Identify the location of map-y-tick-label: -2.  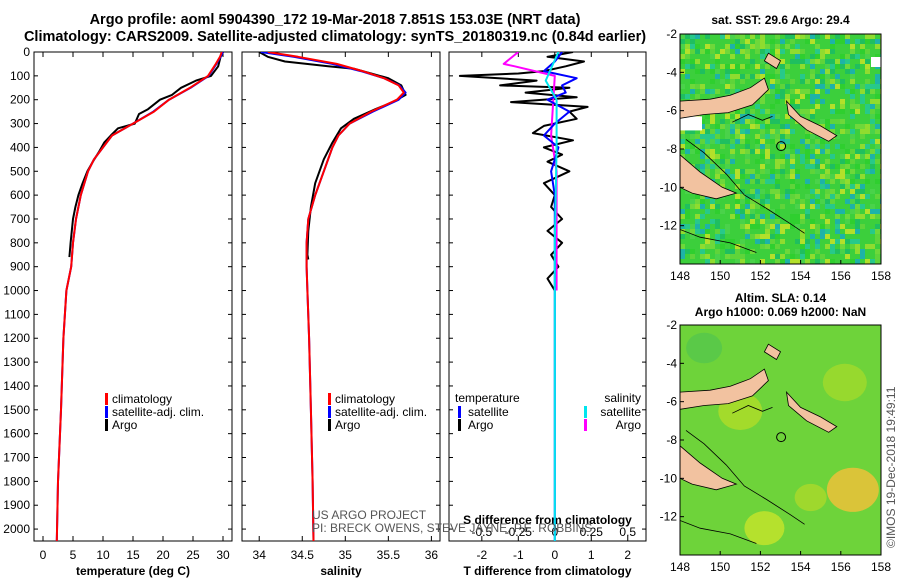
(671, 325).